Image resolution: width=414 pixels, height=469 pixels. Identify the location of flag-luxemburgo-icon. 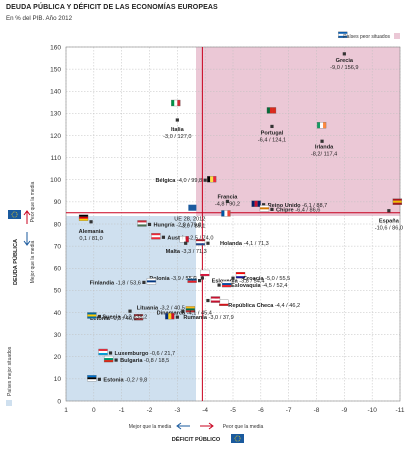
(103, 352).